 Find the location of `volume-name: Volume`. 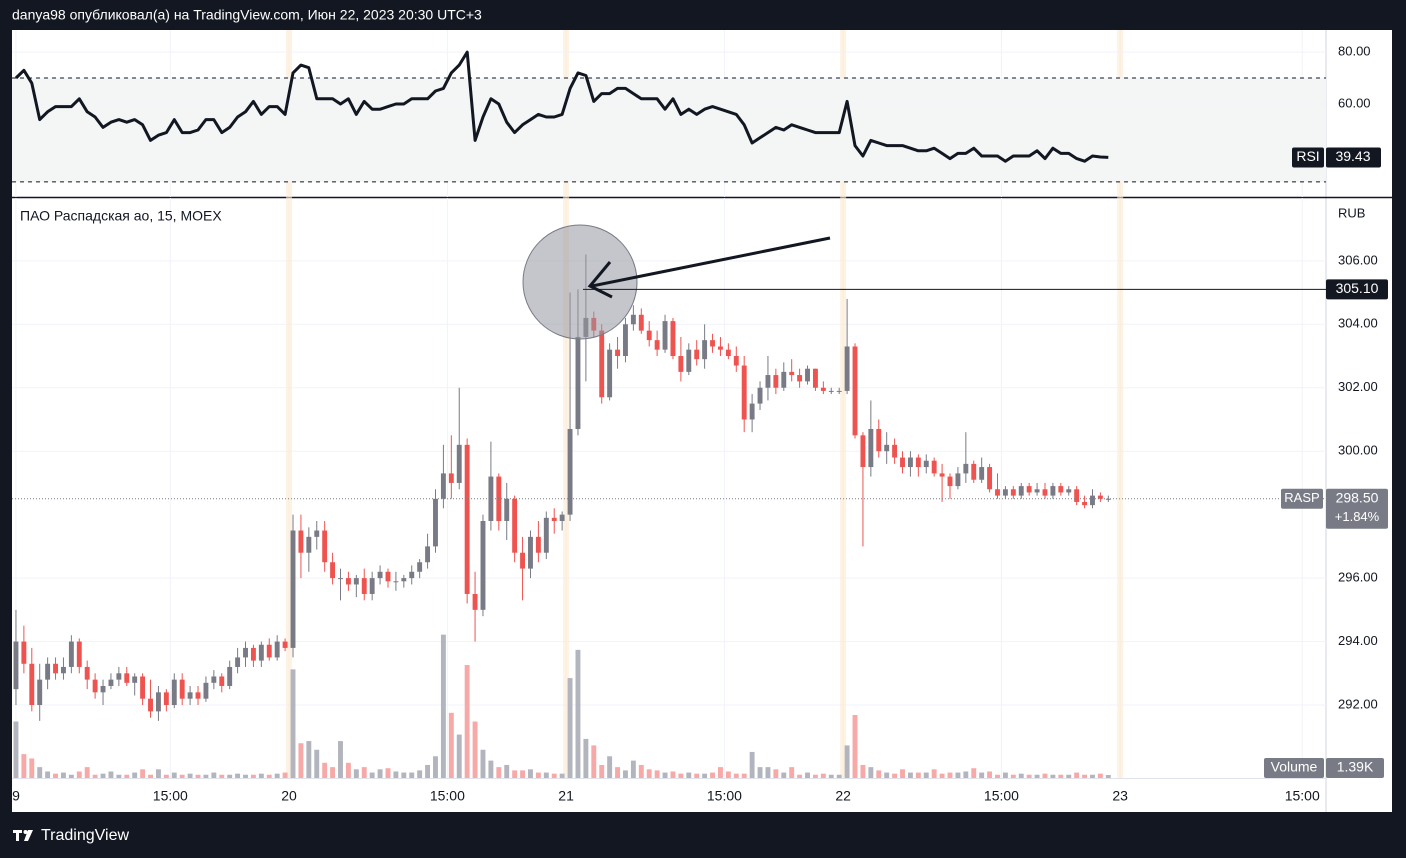

volume-name: Volume is located at coordinates (1294, 767).